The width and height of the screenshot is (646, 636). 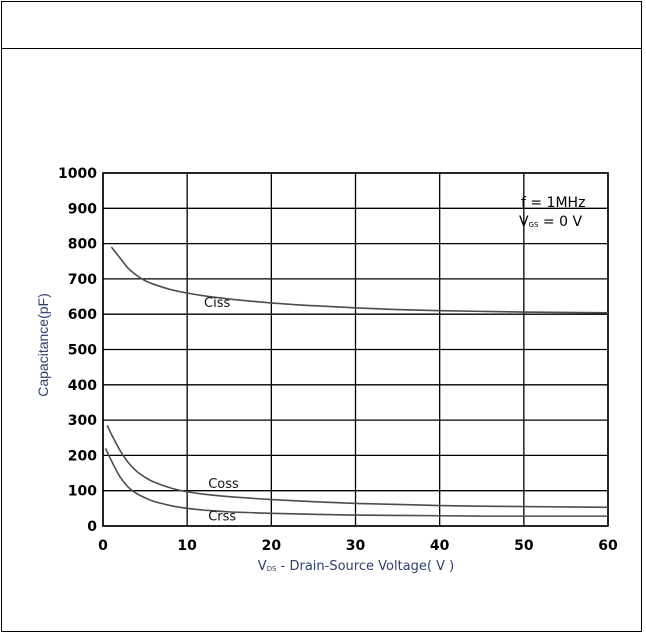 What do you see at coordinates (92, 527) in the screenshot?
I see `y-tick-label: 0` at bounding box center [92, 527].